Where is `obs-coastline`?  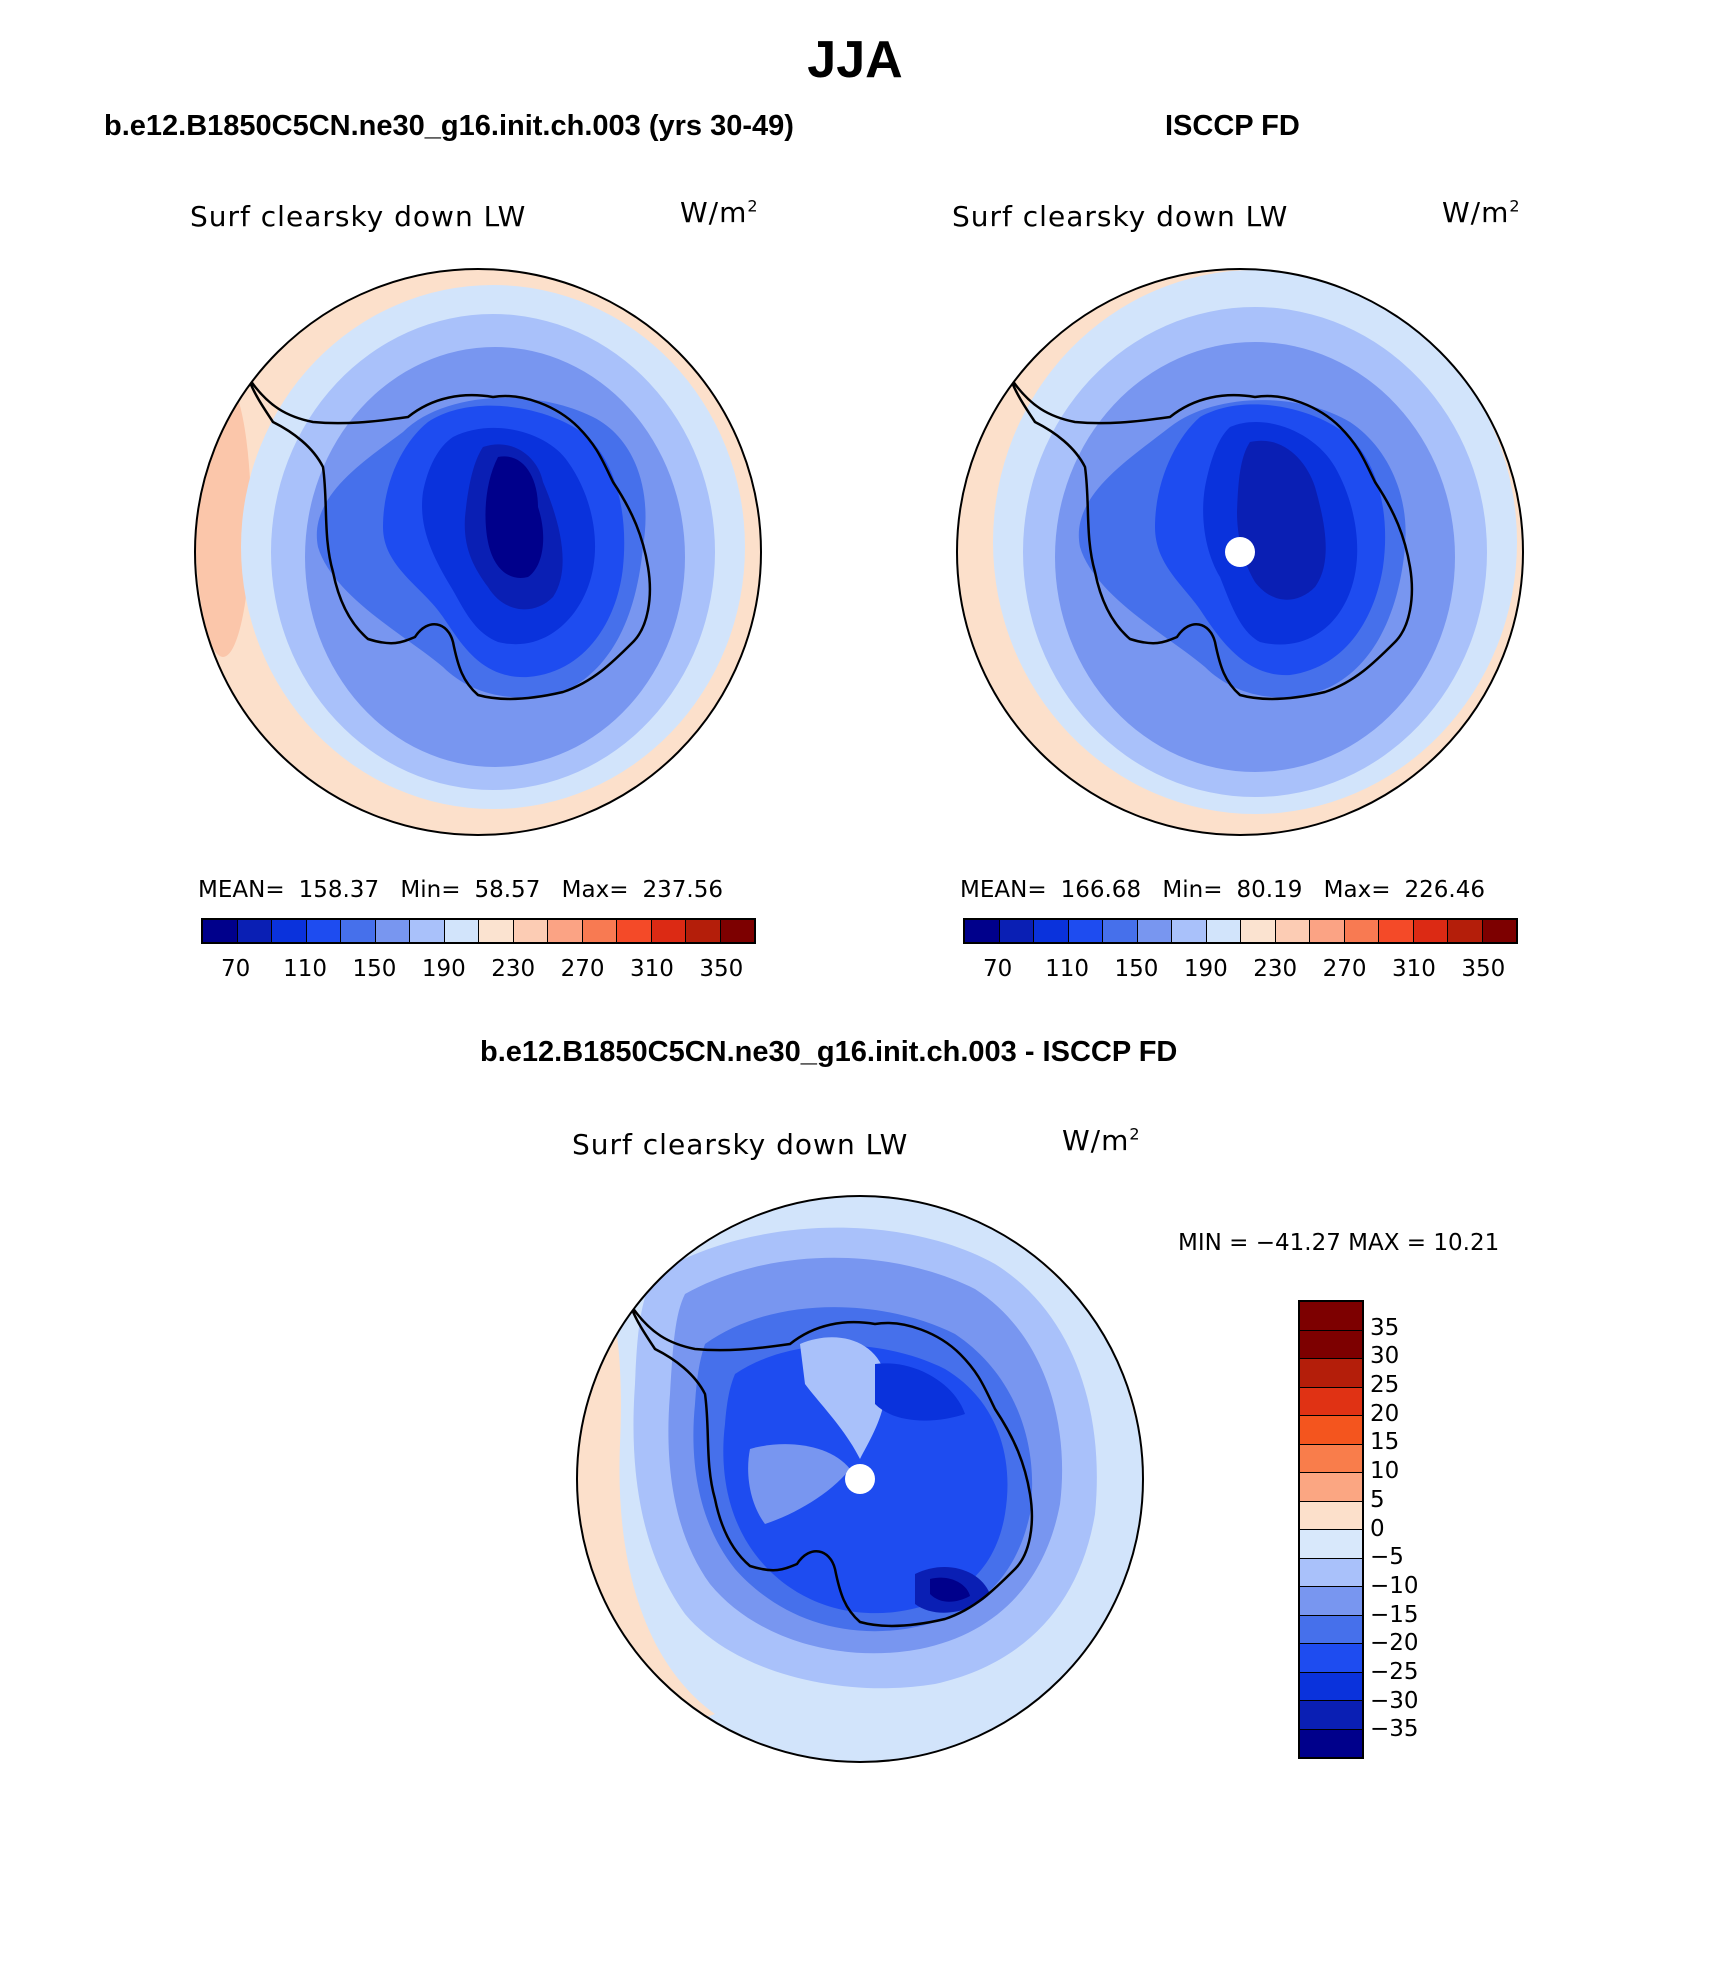
obs-coastline is located at coordinates (1211, 538).